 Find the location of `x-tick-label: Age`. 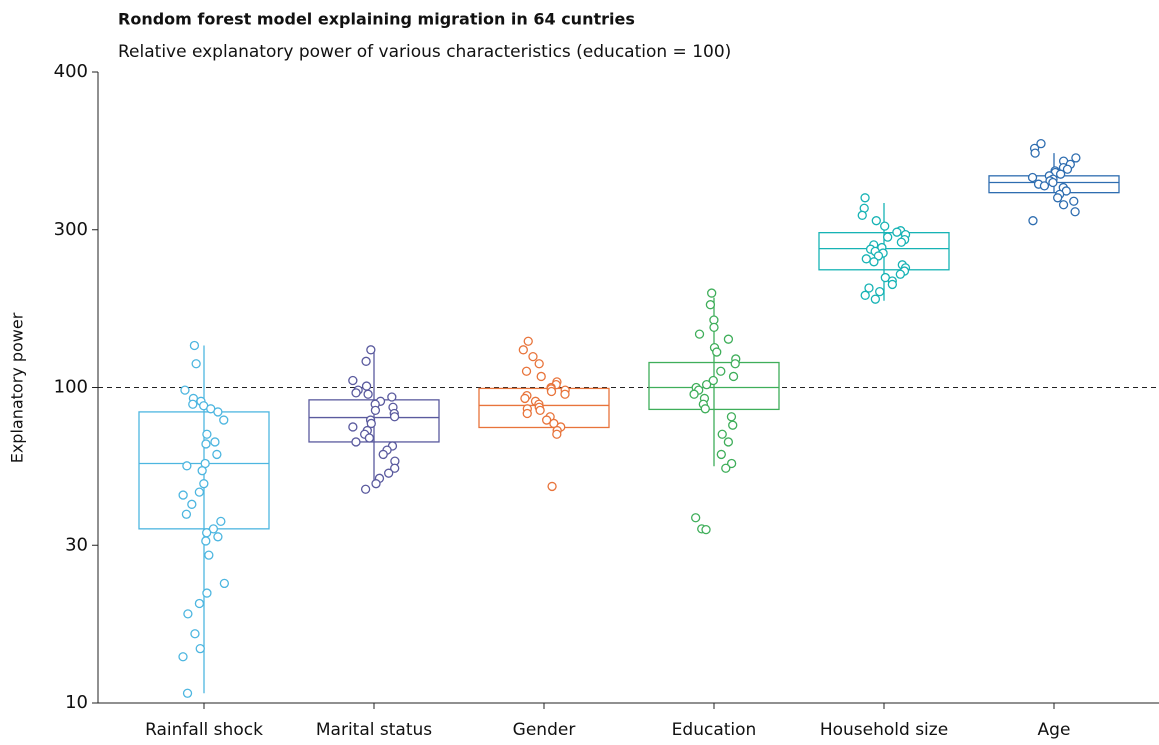

x-tick-label: Age is located at coordinates (1054, 730).